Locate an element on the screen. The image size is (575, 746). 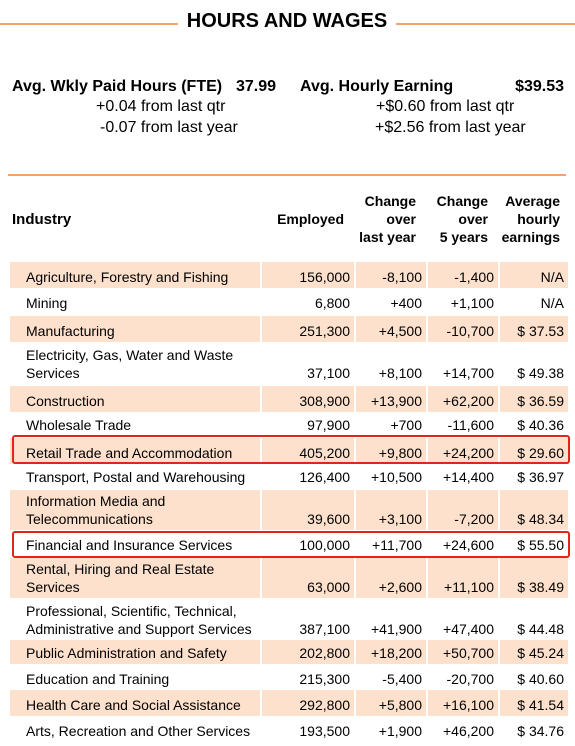
change-5y-cell: +62,200 is located at coordinates (463, 399).